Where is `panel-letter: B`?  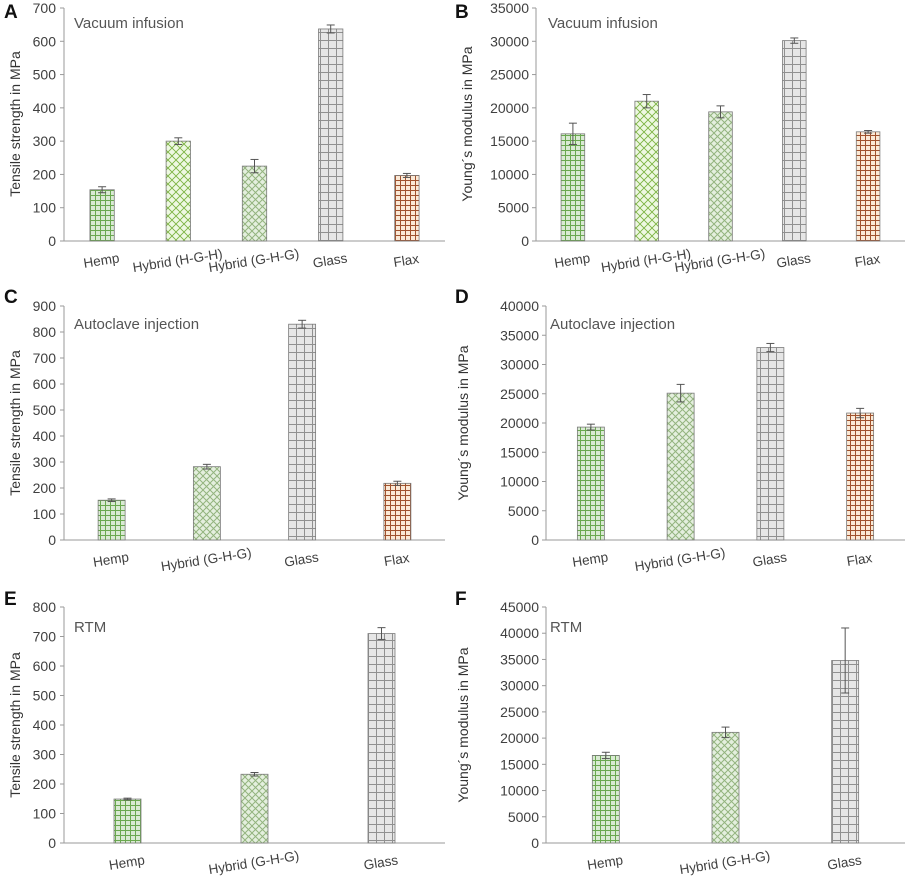 panel-letter: B is located at coordinates (462, 12).